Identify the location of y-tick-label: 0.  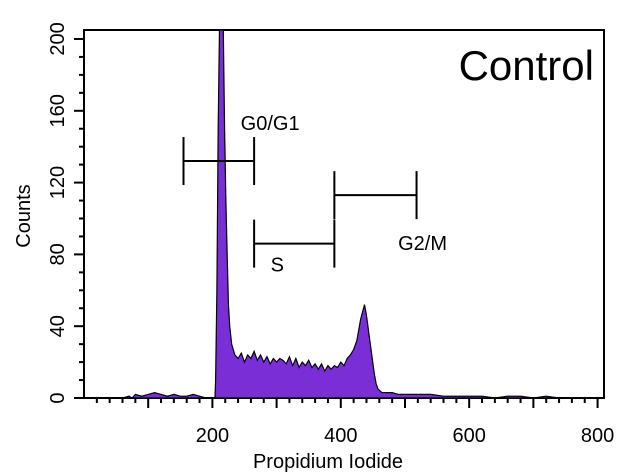
(58, 397).